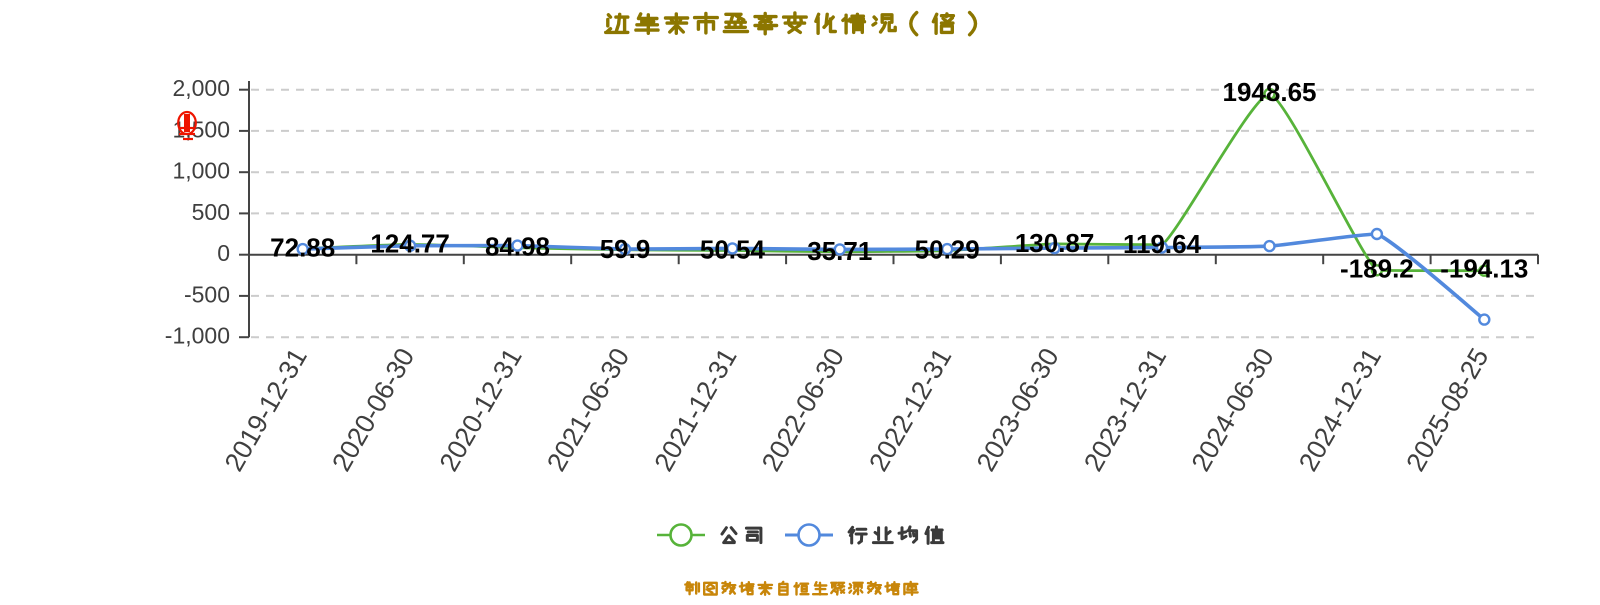 This screenshot has width=1600, height=605. I want to click on svg-text: 59.9, so click(625, 249).